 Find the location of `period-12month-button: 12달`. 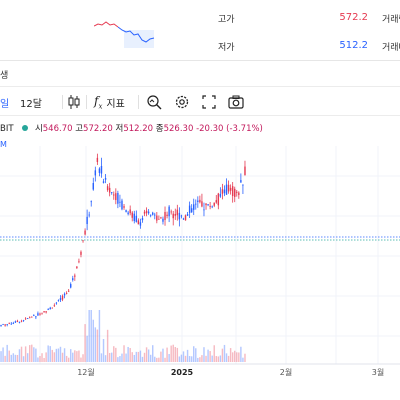

period-12month-button: 12달 is located at coordinates (31, 102).